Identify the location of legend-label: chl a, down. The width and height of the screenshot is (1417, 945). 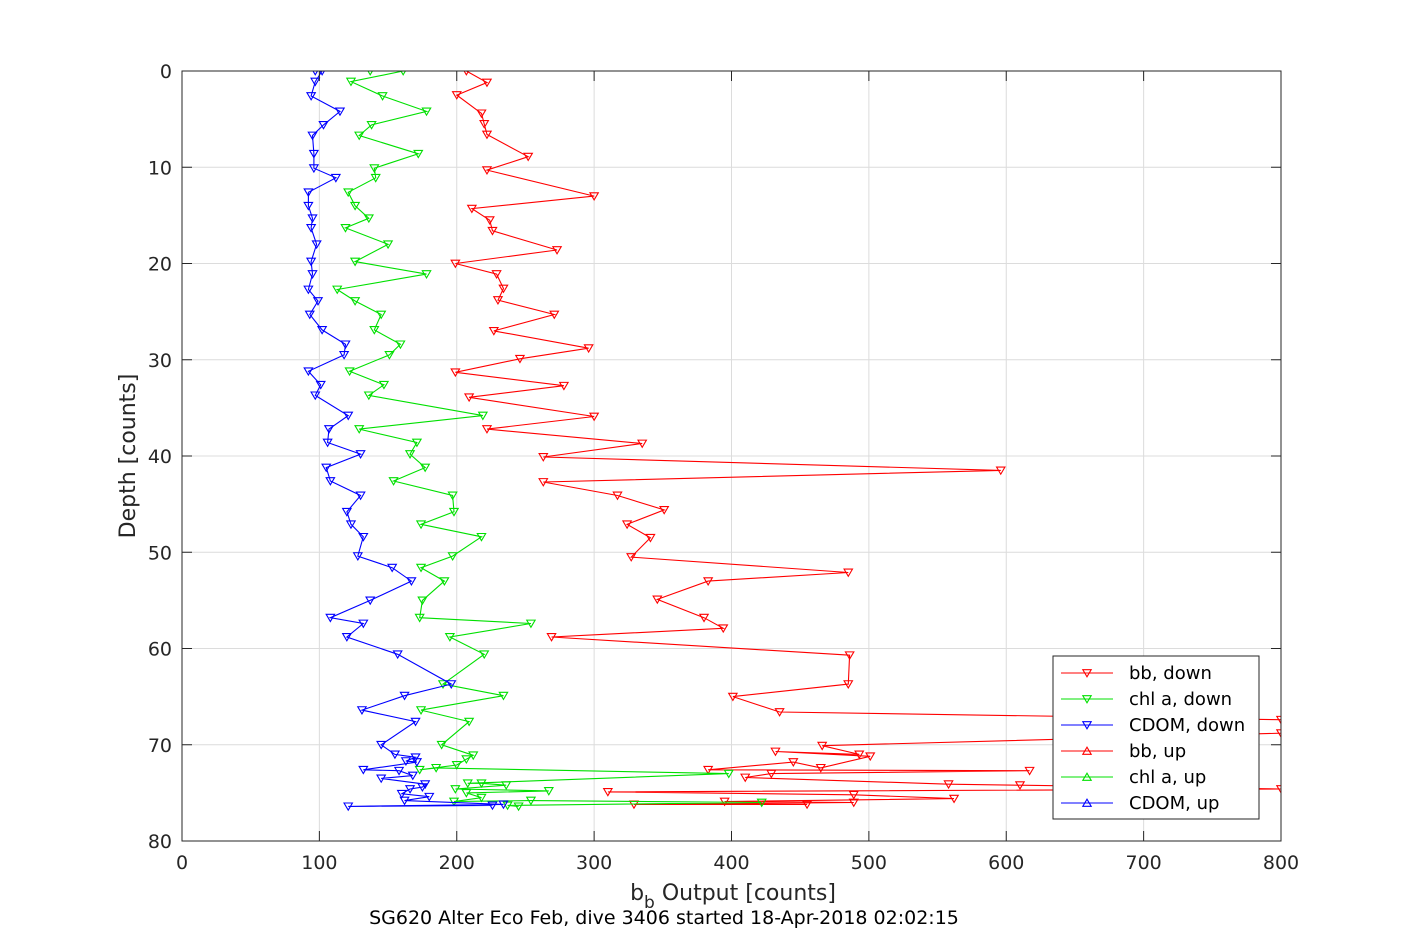
(1180, 699).